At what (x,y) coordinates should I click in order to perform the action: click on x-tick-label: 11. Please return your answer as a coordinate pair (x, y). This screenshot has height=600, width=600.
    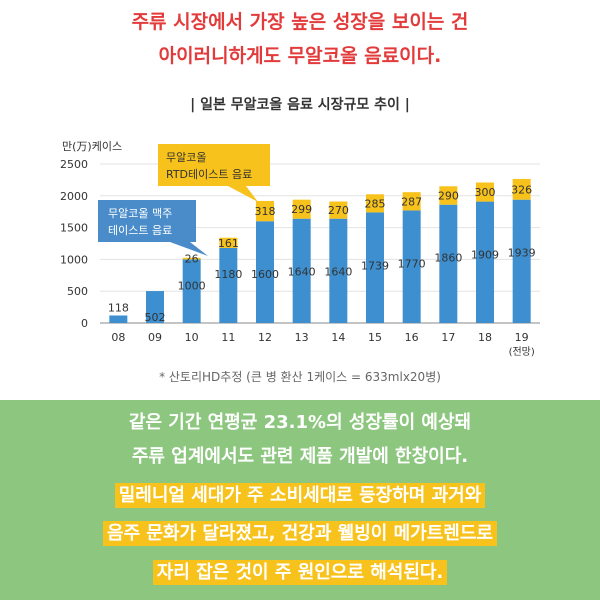
    Looking at the image, I should click on (228, 337).